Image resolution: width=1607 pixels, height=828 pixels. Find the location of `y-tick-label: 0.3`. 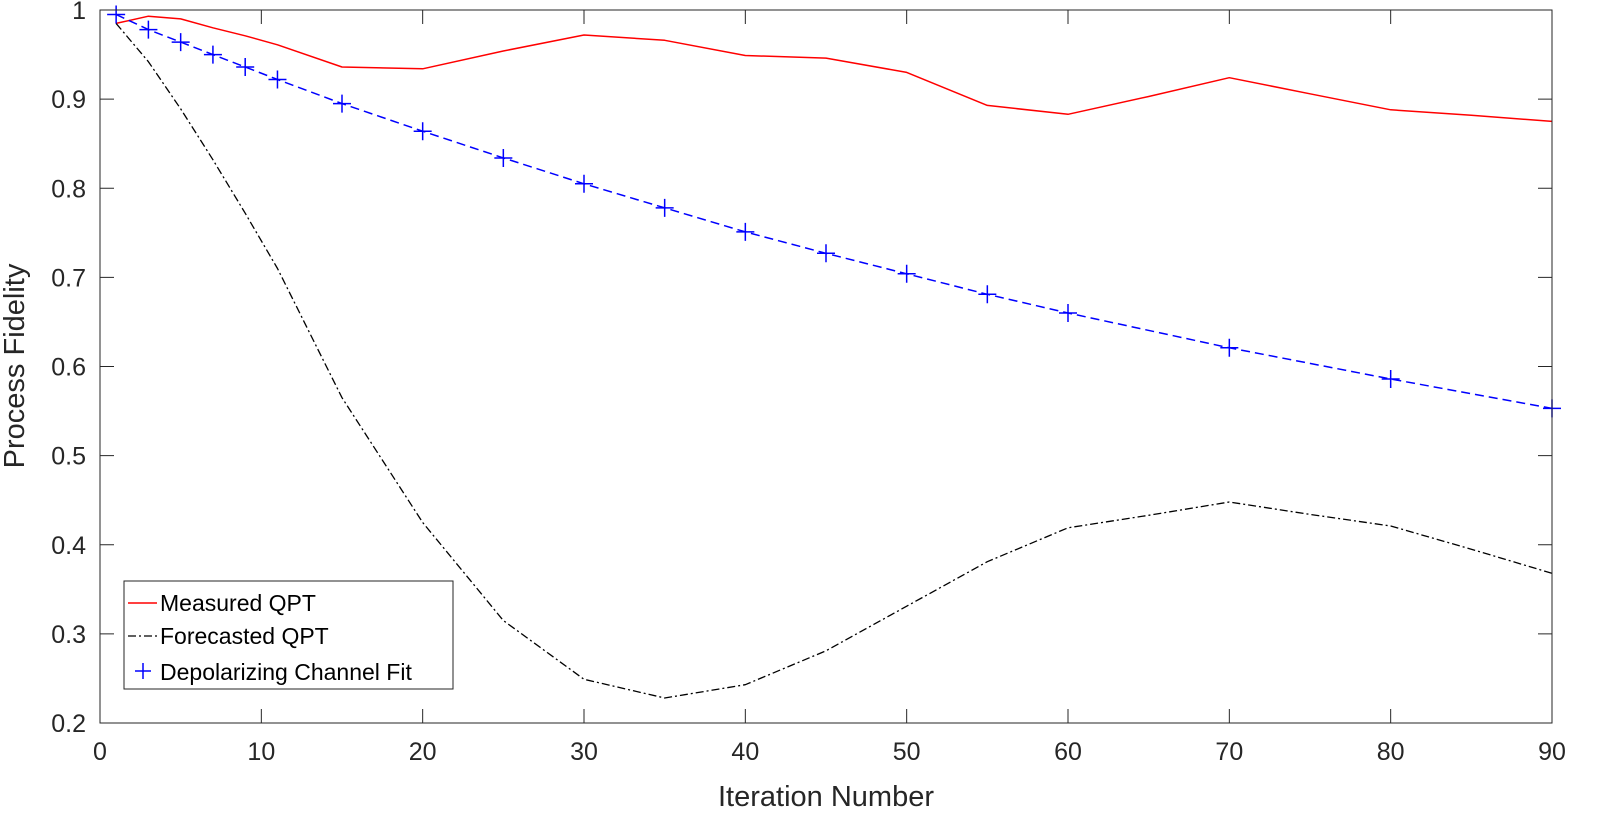

y-tick-label: 0.3 is located at coordinates (68, 635).